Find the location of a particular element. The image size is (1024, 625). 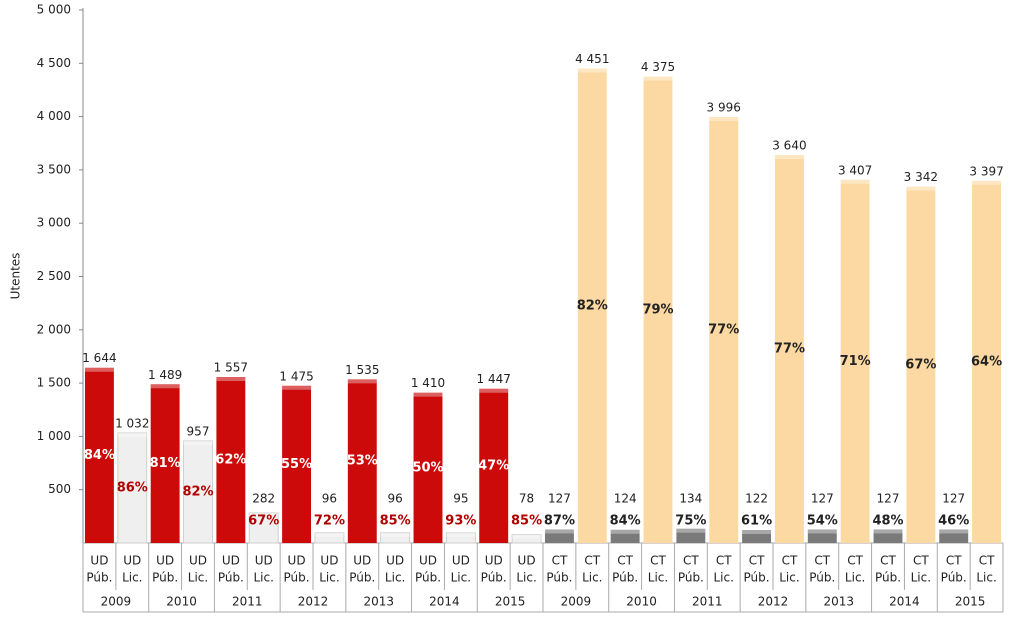

y-tick-label: 3 500 is located at coordinates (54, 169).